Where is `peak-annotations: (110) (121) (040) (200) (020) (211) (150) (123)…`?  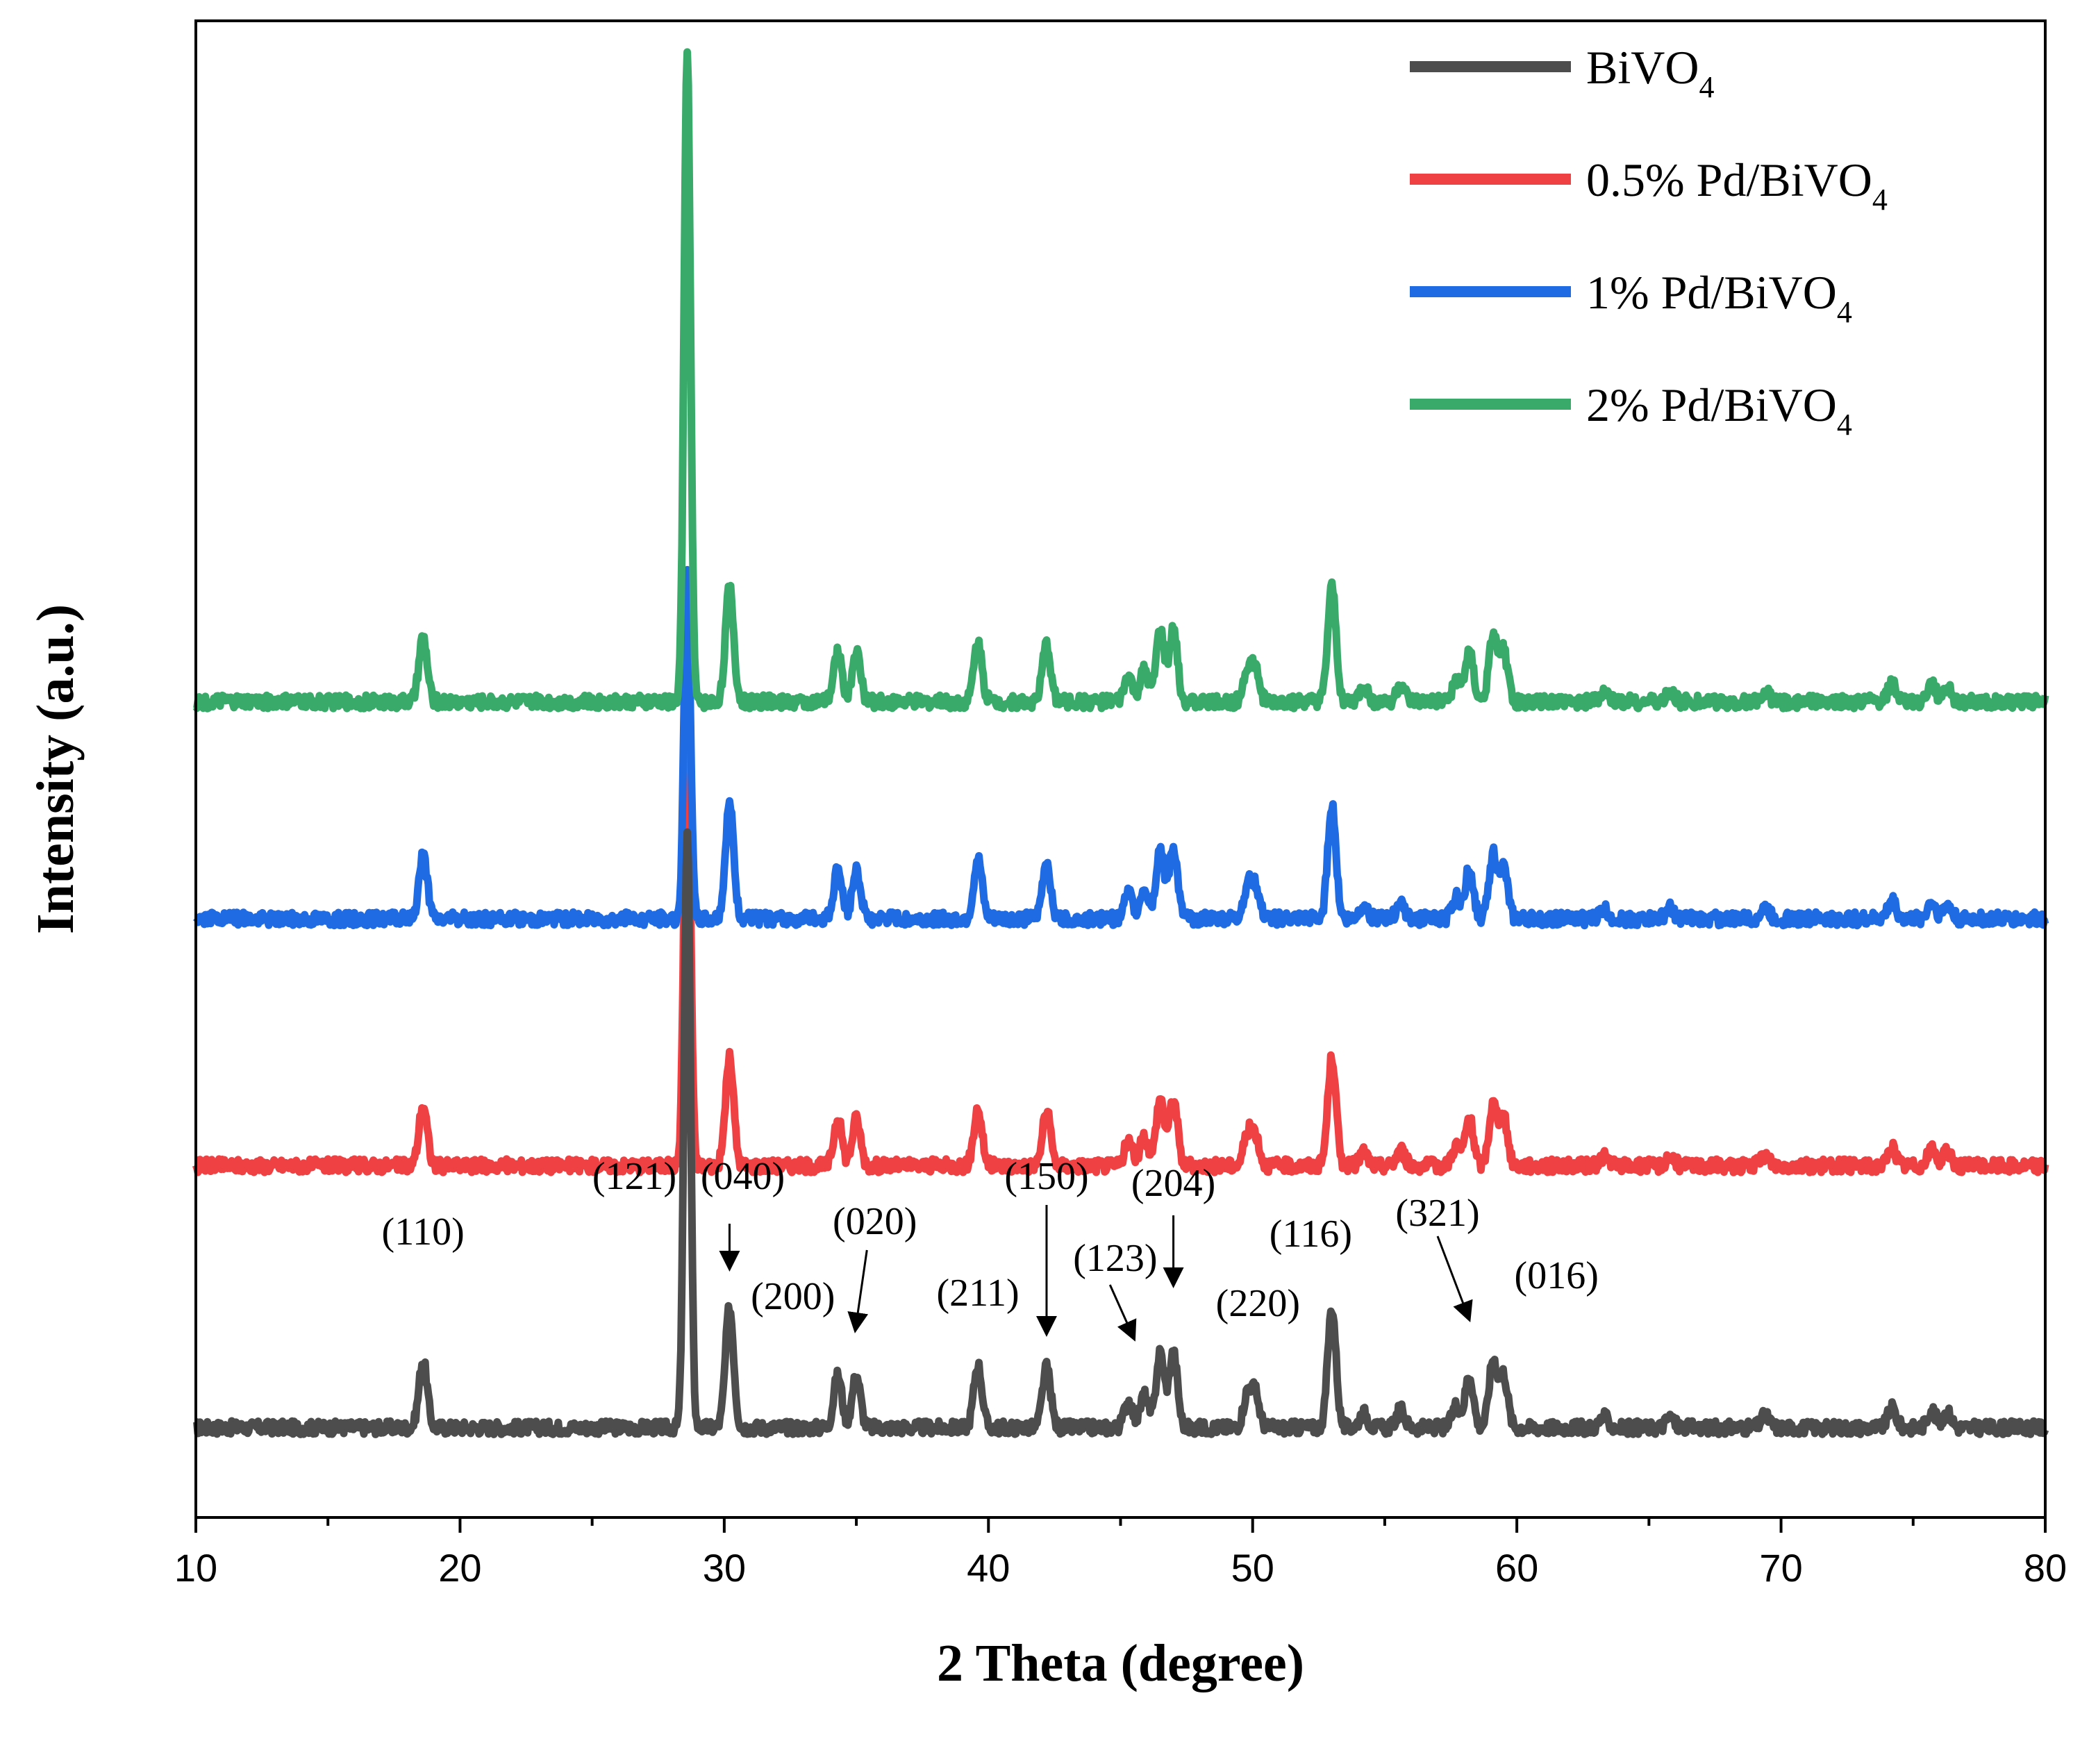
peak-annotations: (110) (121) (040) (200) (020) (211) (150) (123)… is located at coordinates (990, 1248).